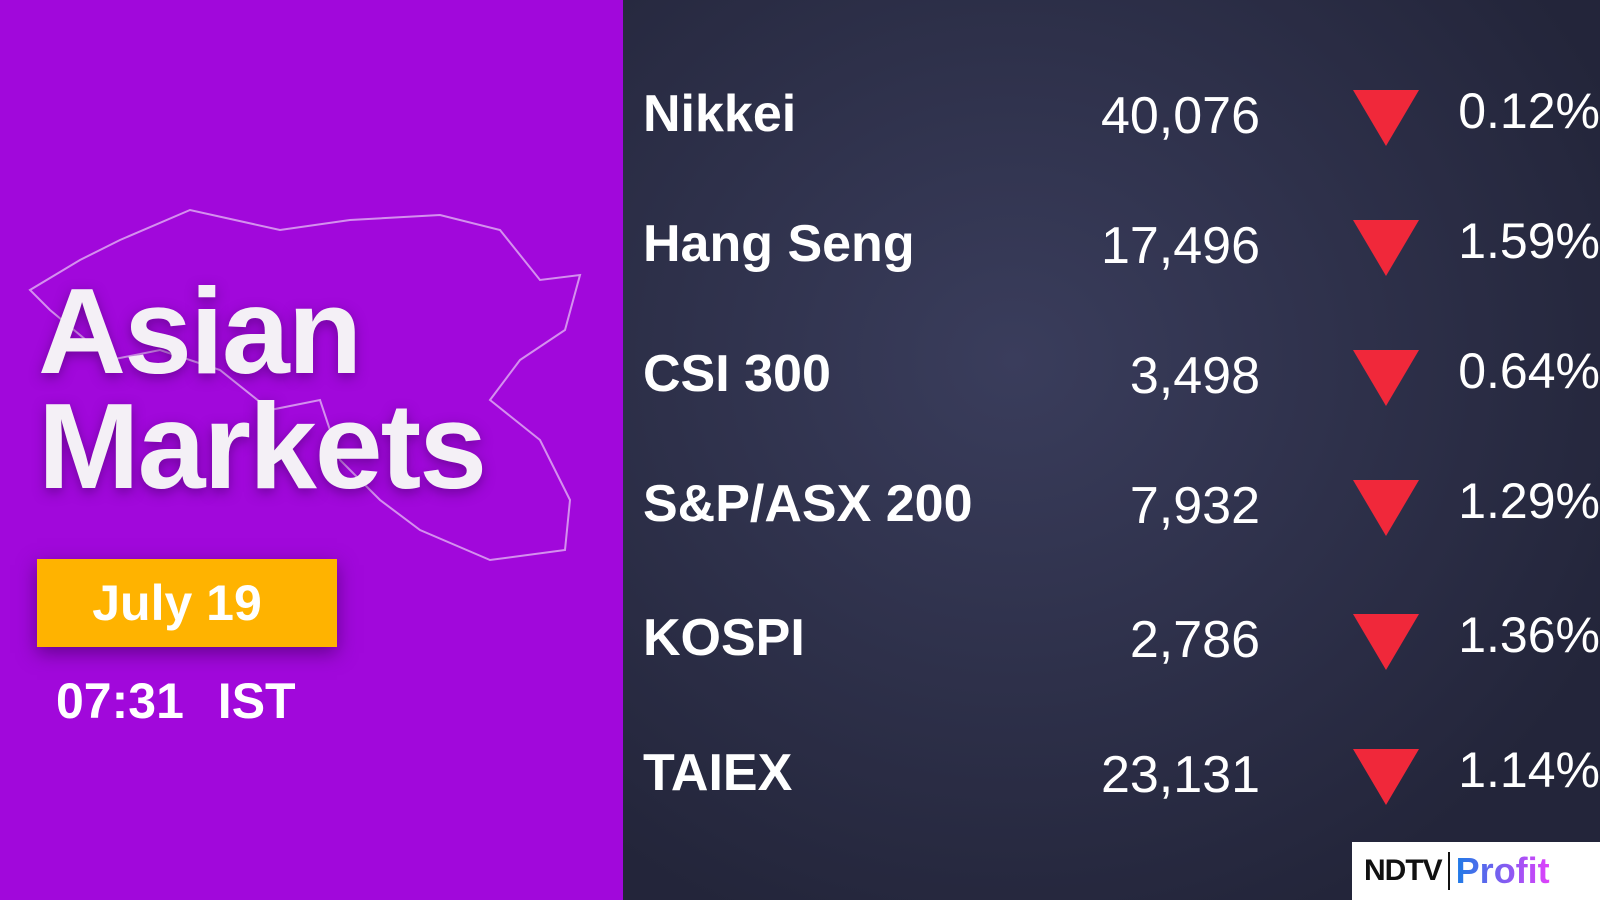 The image size is (1600, 900). I want to click on date-badge: July 19, so click(187, 603).